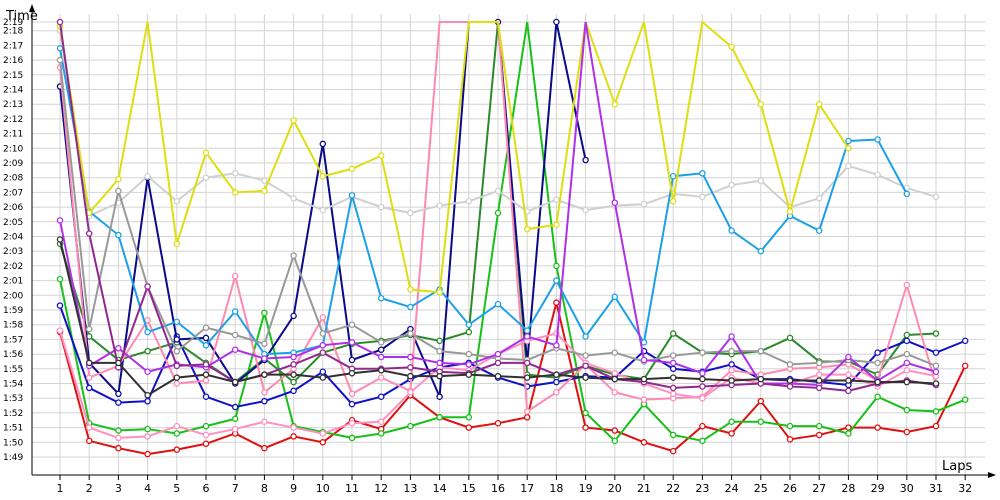  I want to click on x-tick-label: 28, so click(848, 488).